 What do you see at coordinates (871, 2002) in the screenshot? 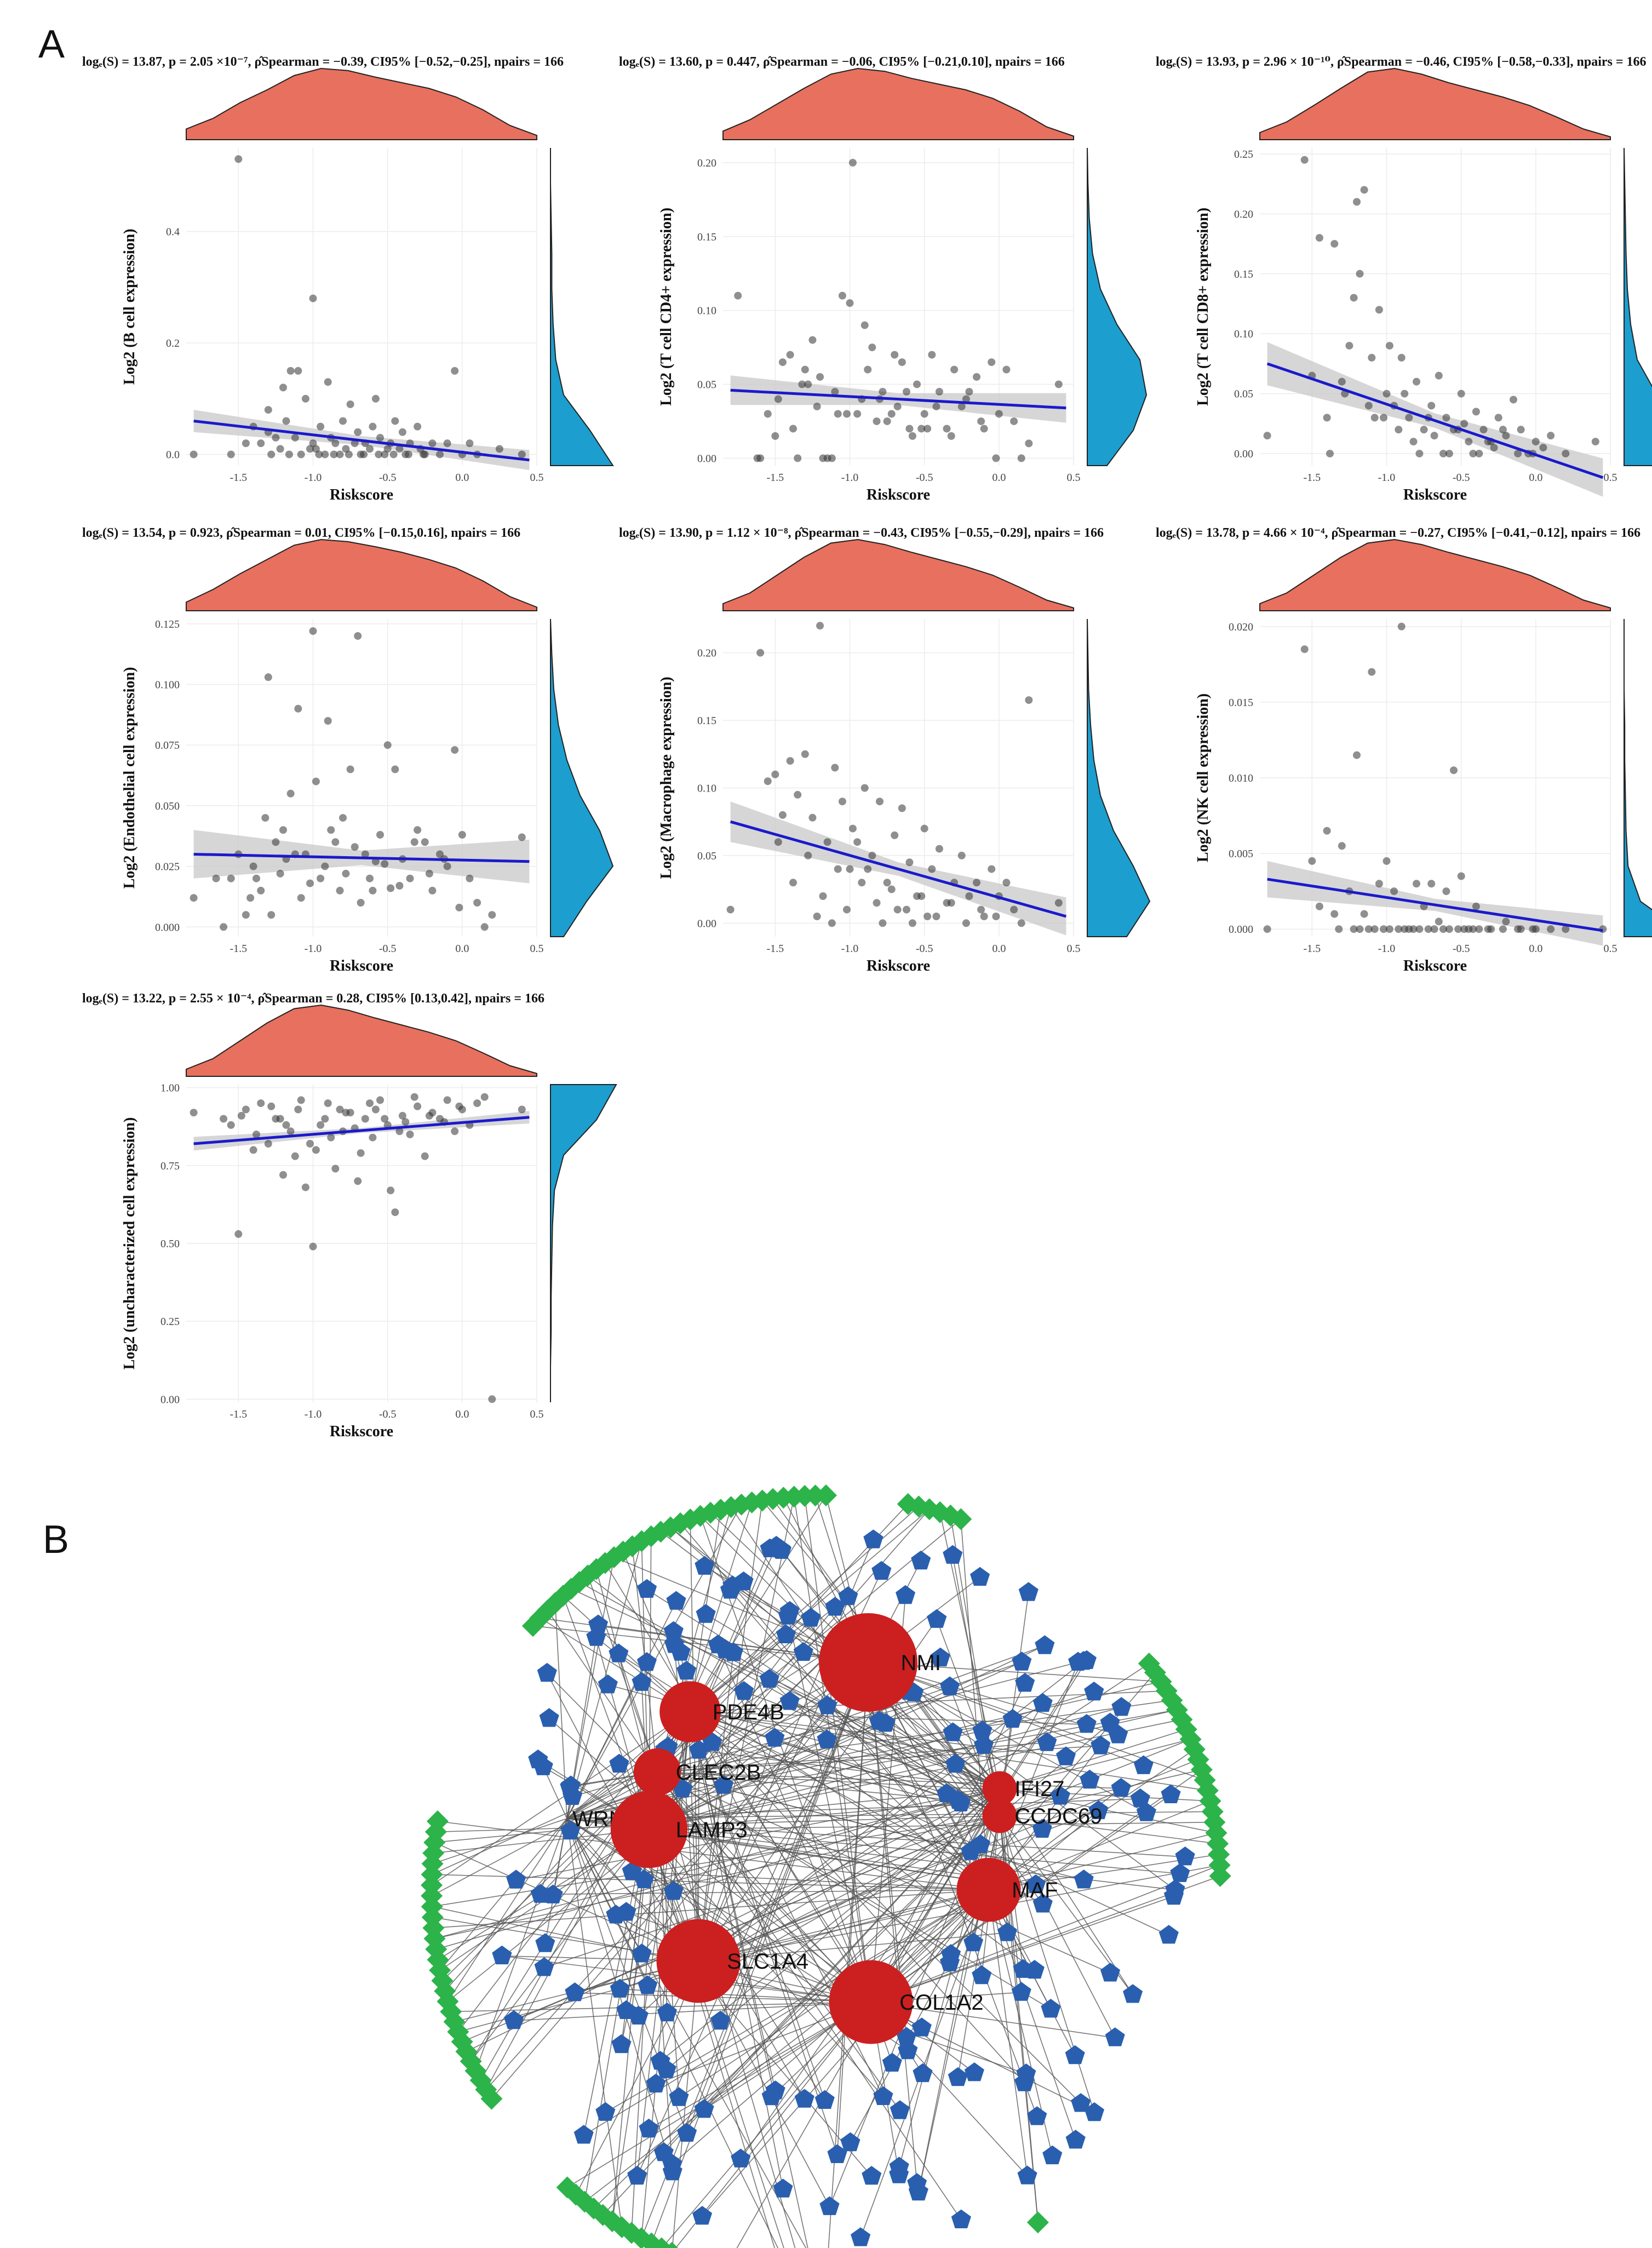
I see `hub-node-col1a2` at bounding box center [871, 2002].